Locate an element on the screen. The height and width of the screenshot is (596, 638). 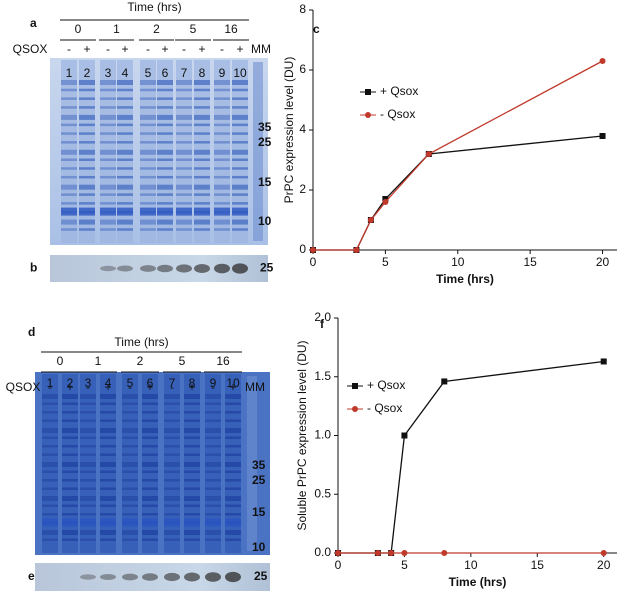
lane-number: 10 is located at coordinates (240, 73).